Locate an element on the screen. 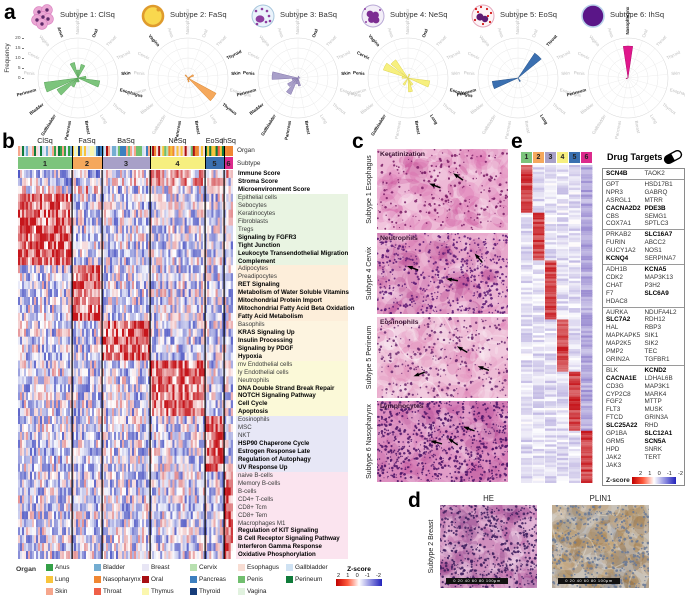  heatmap-row-label: Eosinophils is located at coordinates (254, 420).